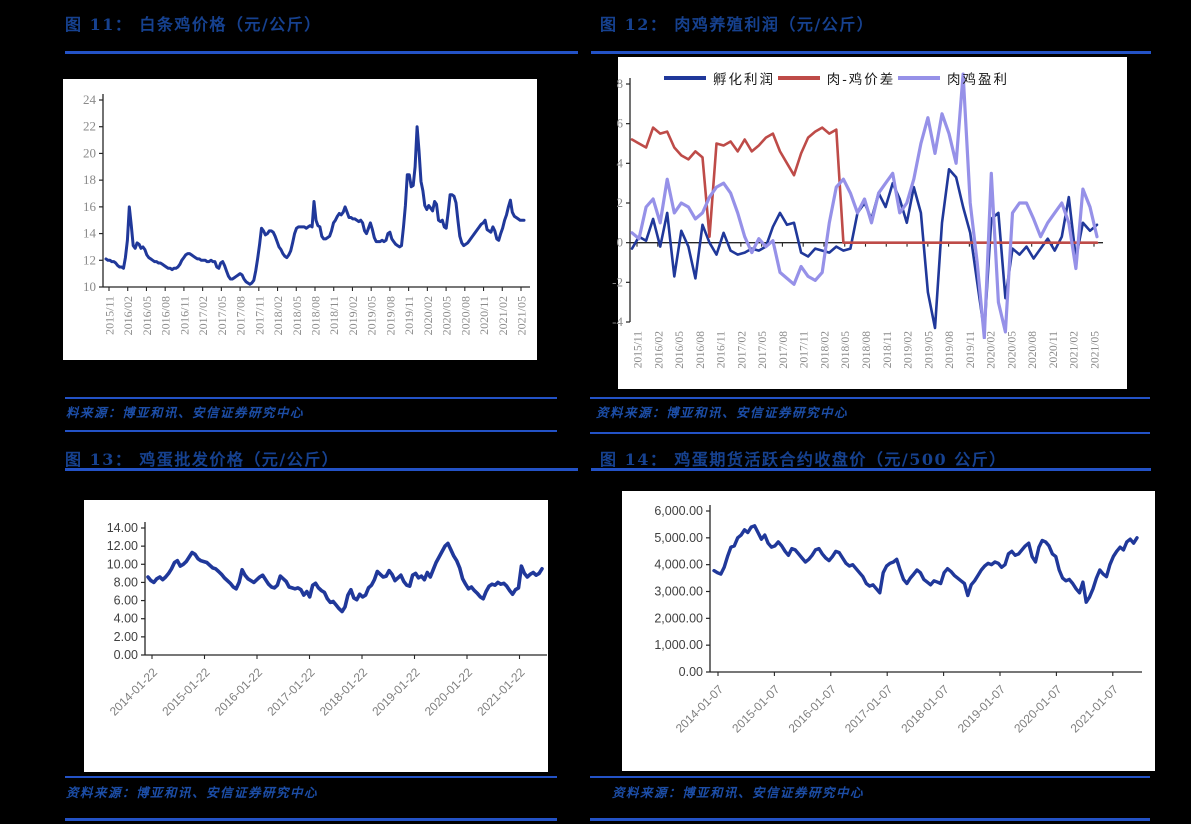 This screenshot has width=1191, height=824. Describe the element at coordinates (744, 80) in the screenshot. I see `legend-label: 孵化利润` at that location.